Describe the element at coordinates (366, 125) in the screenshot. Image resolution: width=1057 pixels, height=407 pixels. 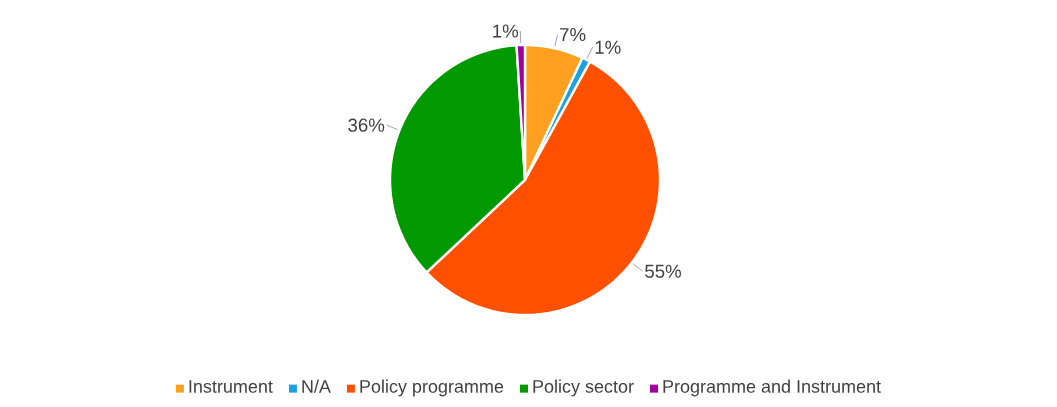
I see `data-label: 36%` at that location.